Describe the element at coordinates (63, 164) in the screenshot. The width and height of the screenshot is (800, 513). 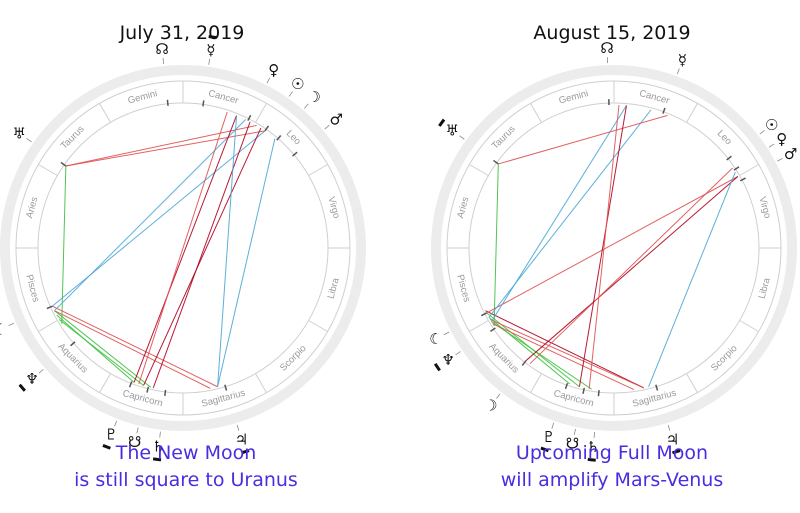
I see `uranus-marker` at that location.